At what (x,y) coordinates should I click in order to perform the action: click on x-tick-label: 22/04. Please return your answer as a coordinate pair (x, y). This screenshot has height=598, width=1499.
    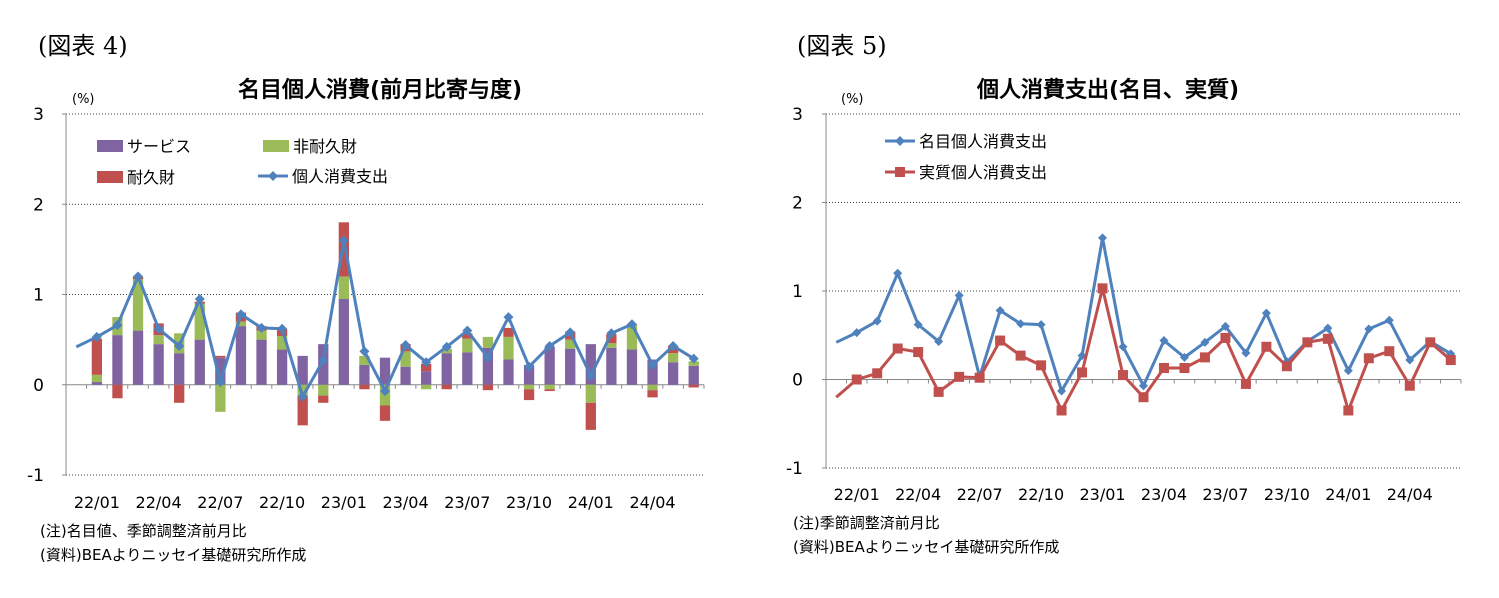
    Looking at the image, I should click on (918, 494).